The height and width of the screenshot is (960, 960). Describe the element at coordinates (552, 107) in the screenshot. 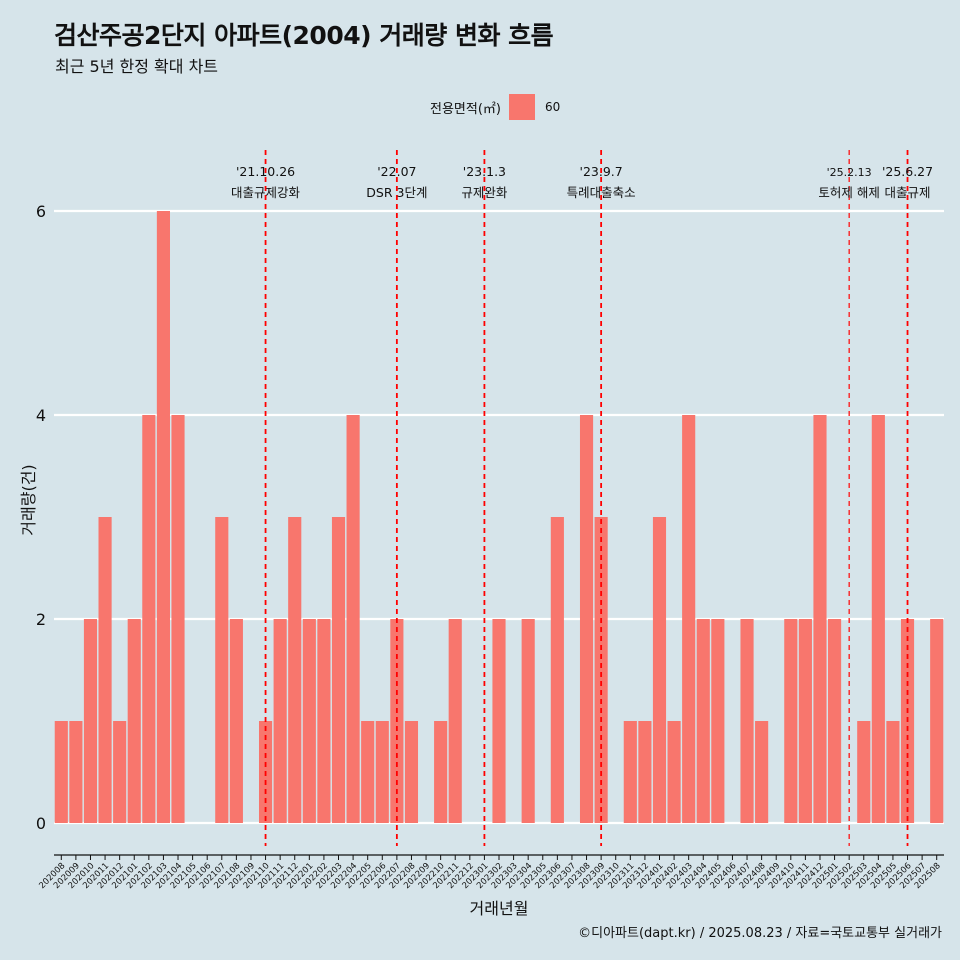

I see `legend-key-label: 60` at that location.